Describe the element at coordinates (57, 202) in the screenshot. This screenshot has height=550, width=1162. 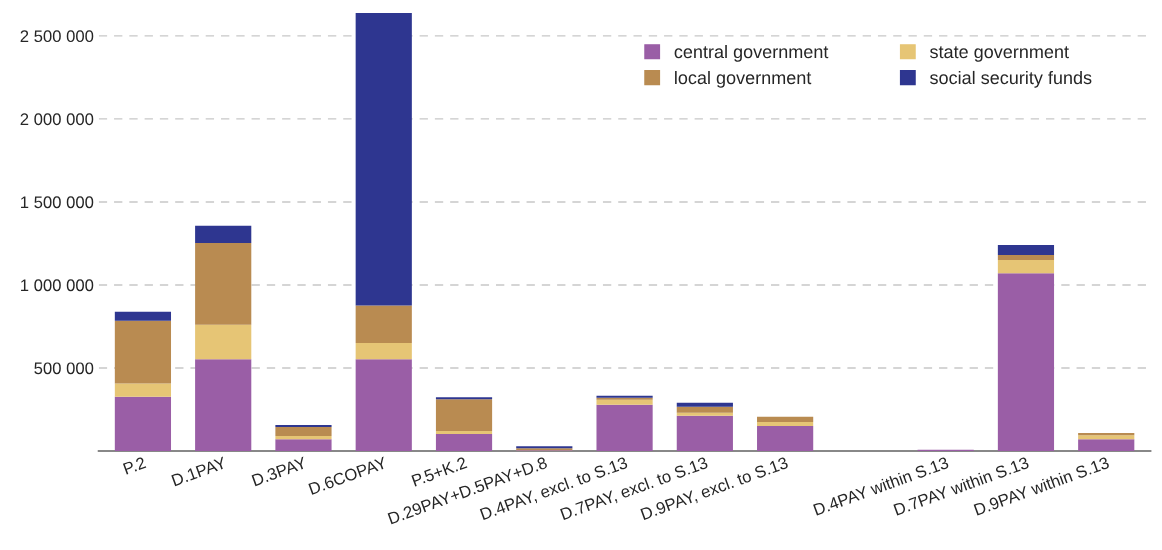
I see `y-tick-label: 1 500 000` at that location.